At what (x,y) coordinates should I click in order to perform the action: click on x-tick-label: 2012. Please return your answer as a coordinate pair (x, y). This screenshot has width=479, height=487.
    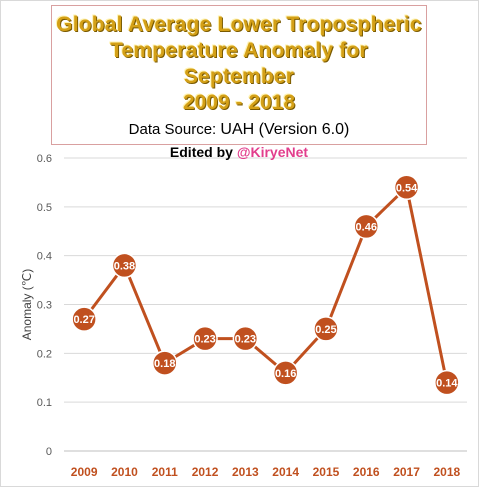
    Looking at the image, I should click on (205, 472).